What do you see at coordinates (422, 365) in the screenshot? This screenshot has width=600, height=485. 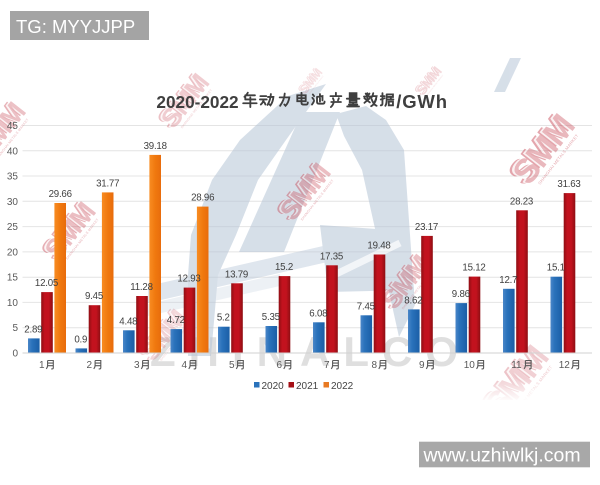 I see `svg-text: 9` at bounding box center [422, 365].